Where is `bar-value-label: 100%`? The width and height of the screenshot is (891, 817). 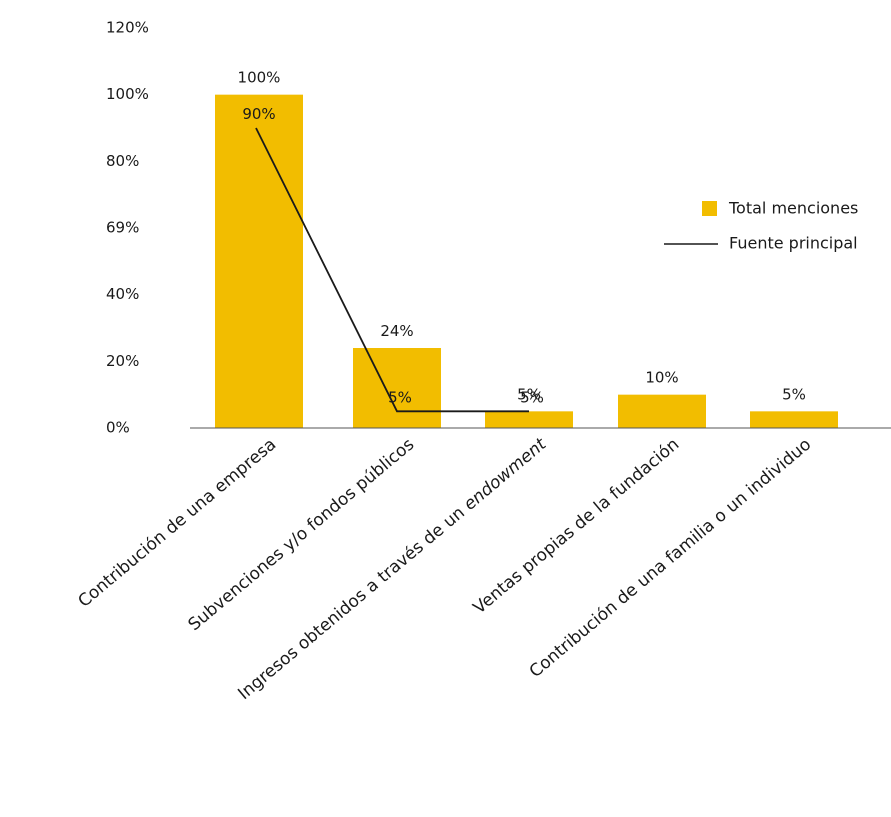
bar-value-label: 100% is located at coordinates (259, 78).